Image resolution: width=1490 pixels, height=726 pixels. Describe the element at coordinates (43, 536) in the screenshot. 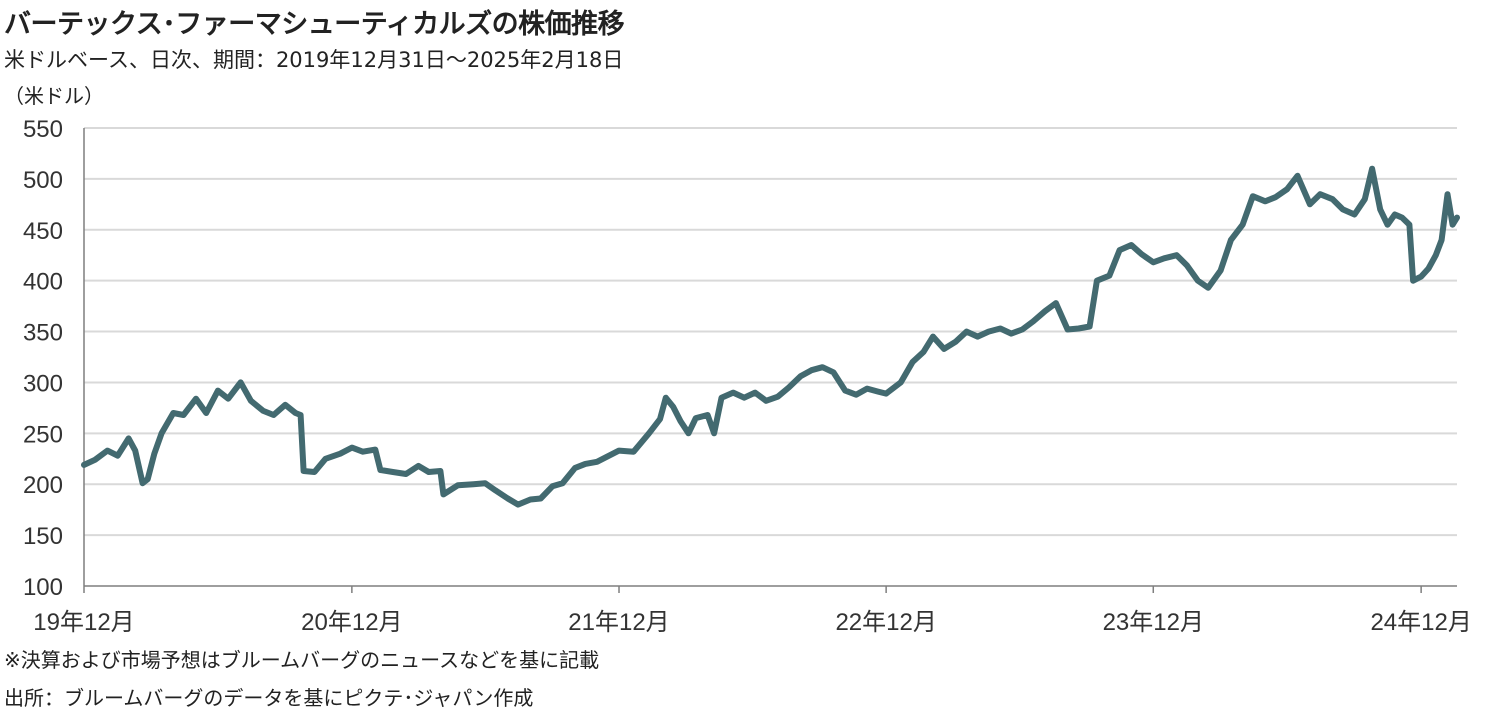

I see `y-tick-label-150: 150` at that location.